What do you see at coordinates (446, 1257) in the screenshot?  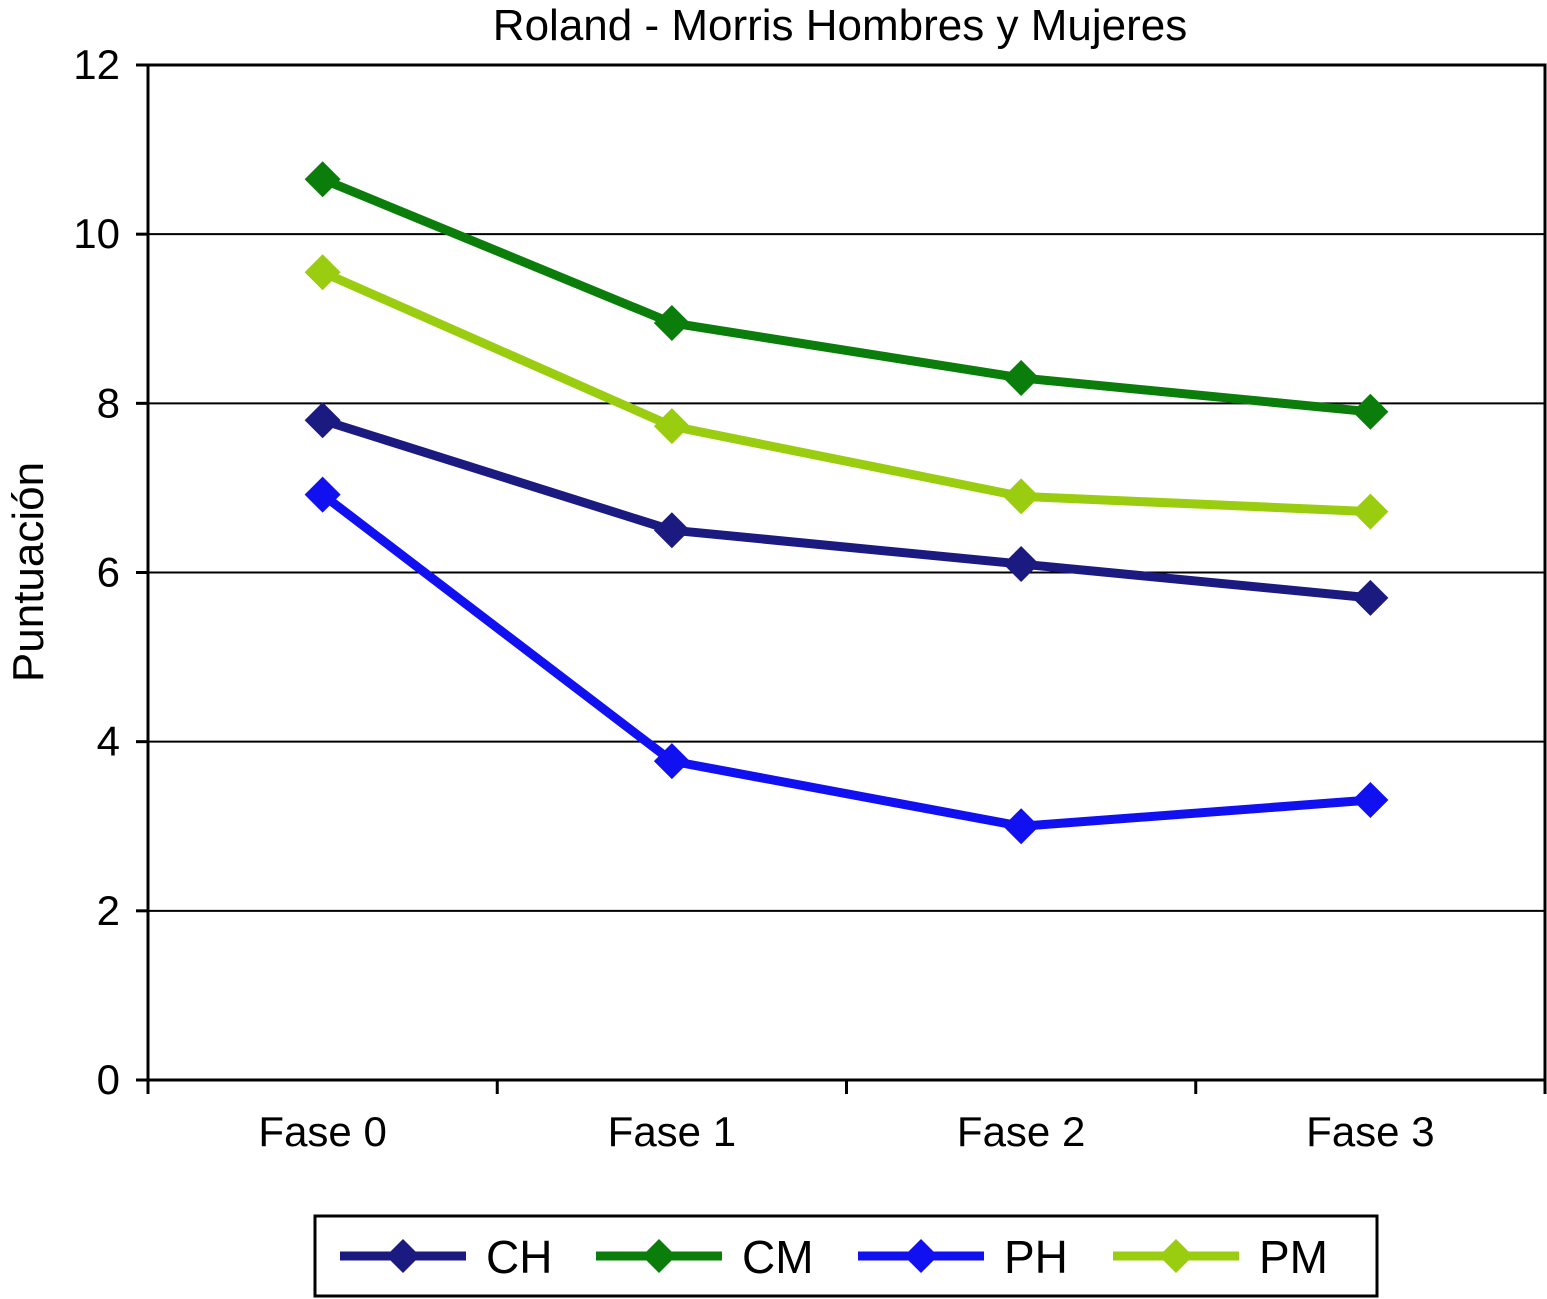 I see `legend-item-ch: CH` at bounding box center [446, 1257].